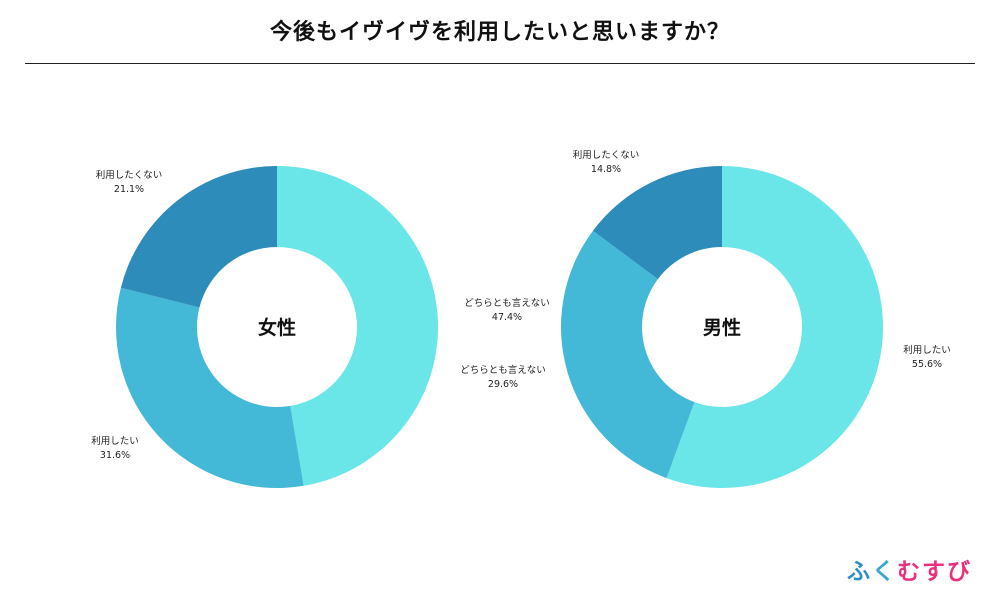  I want to click on slice-value-label: 47.4%, so click(507, 317).